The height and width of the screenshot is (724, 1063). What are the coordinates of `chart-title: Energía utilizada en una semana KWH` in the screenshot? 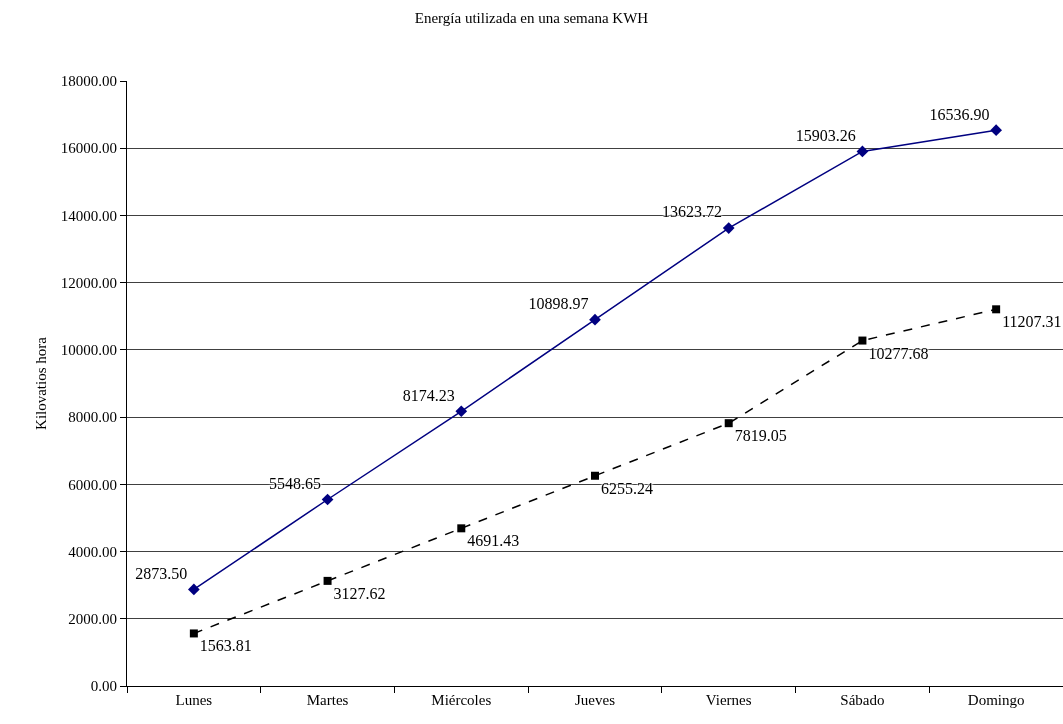 It's located at (531, 17).